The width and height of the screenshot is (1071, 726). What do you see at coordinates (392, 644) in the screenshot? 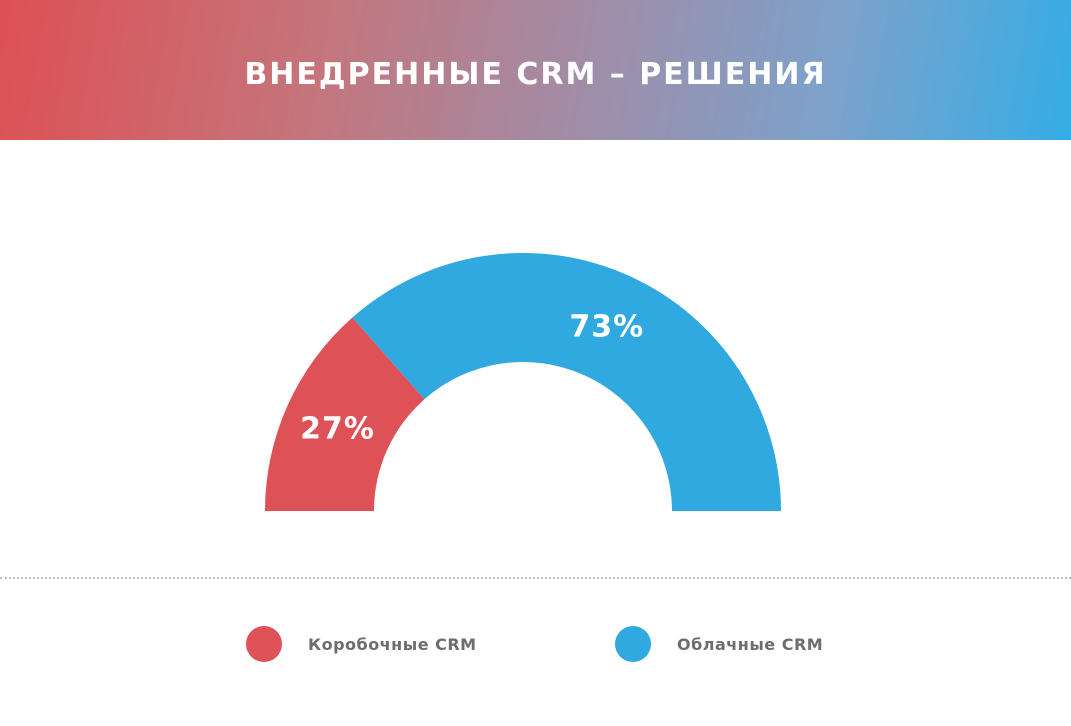
I see `legend-label-boxed: Коробочные CRM` at bounding box center [392, 644].